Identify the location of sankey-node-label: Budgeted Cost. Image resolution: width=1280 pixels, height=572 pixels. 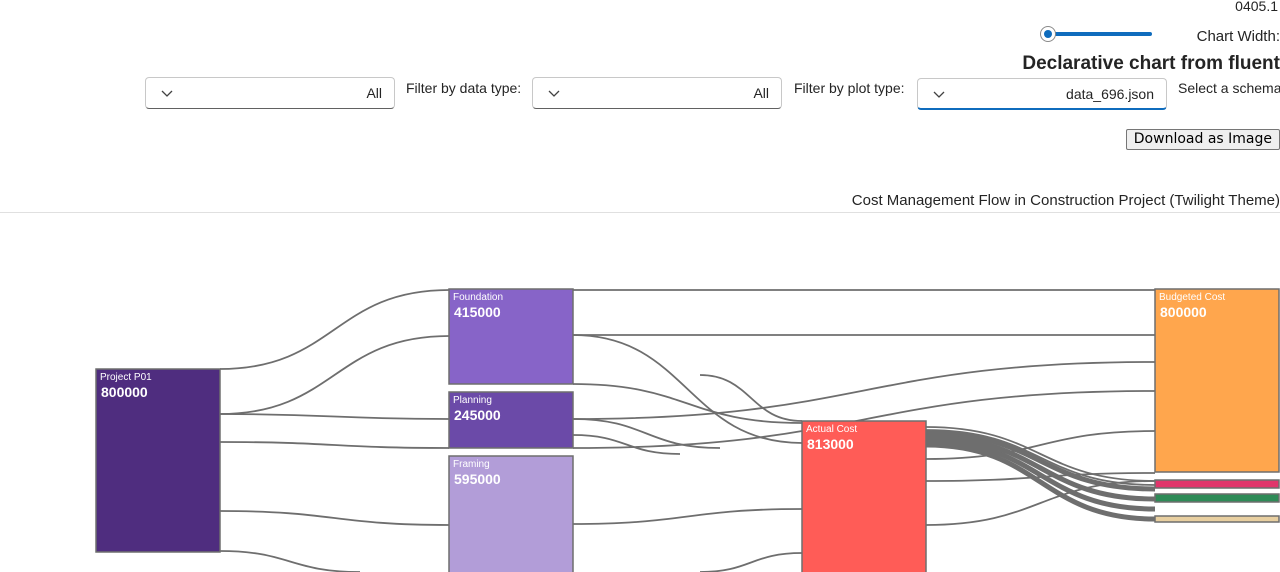
(1192, 297).